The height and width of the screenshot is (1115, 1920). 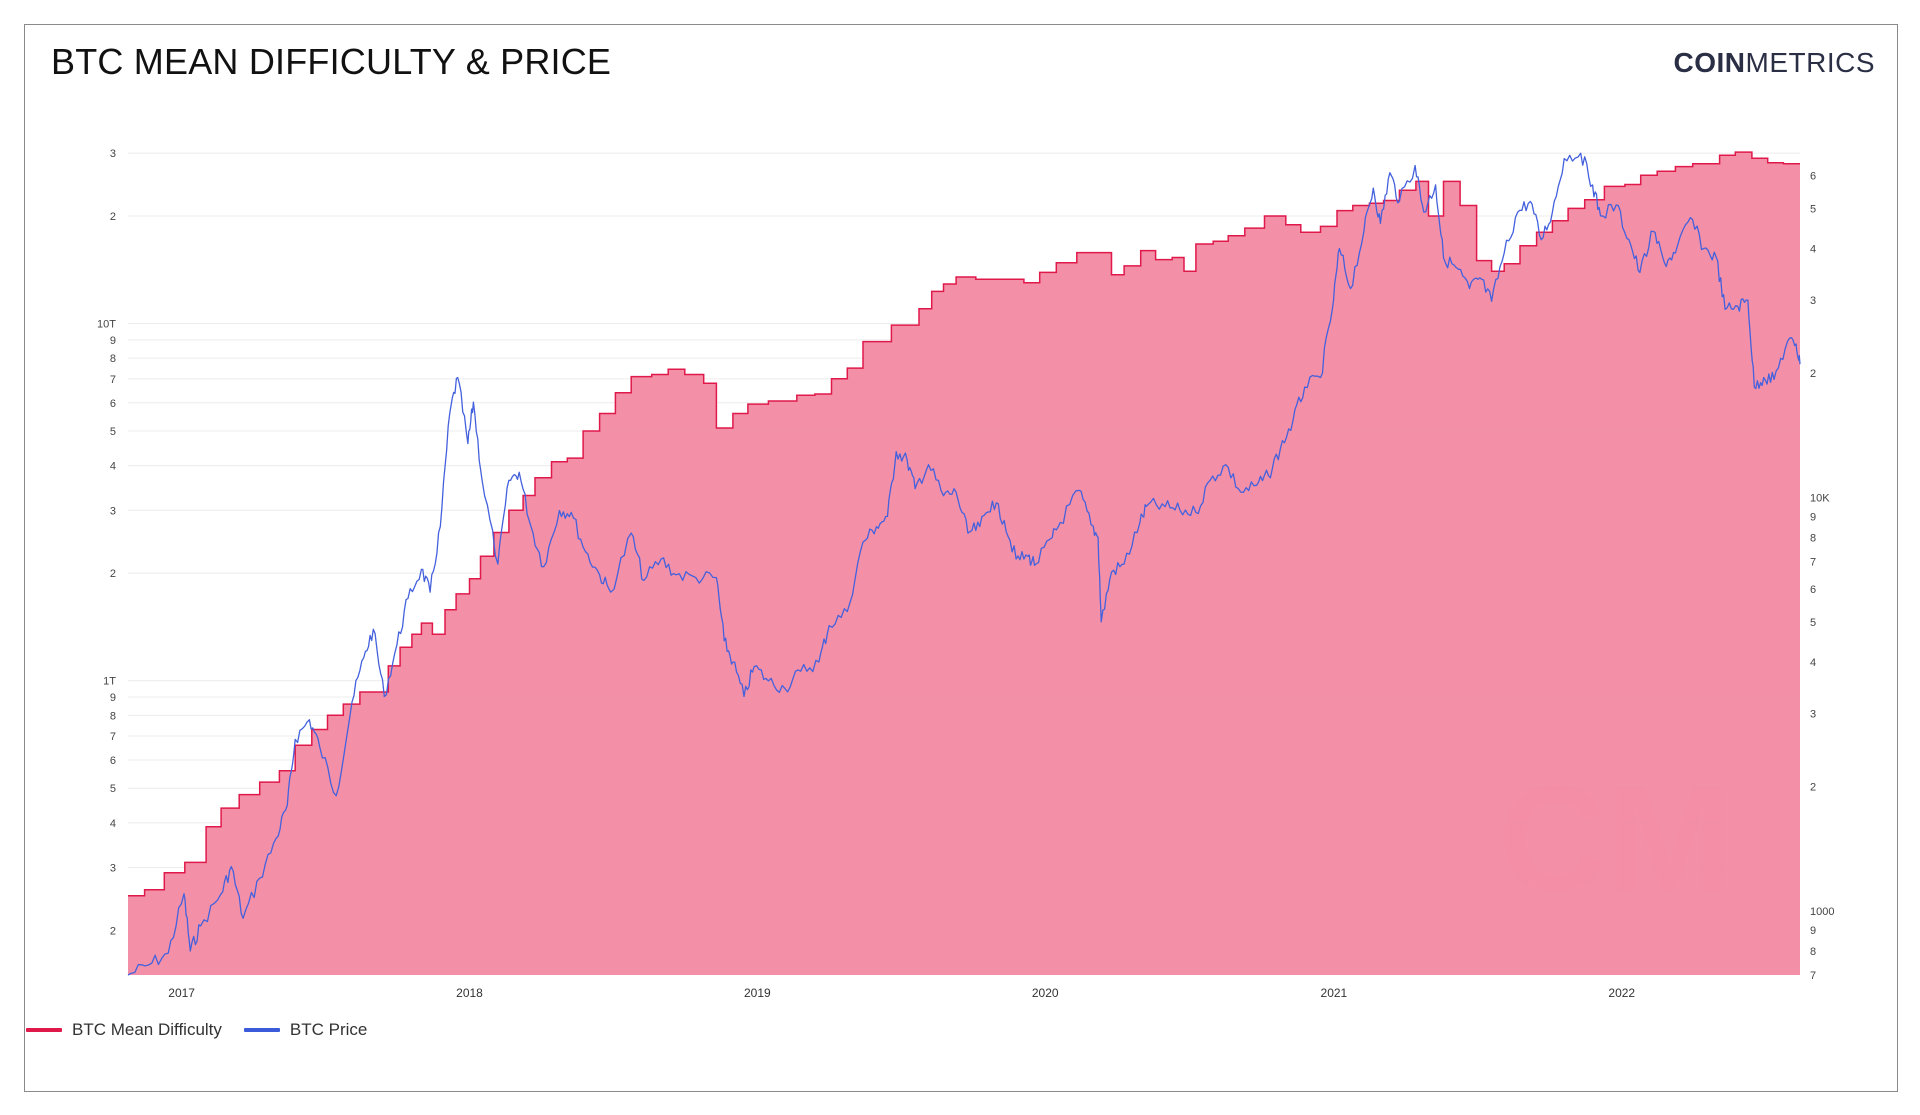 I want to click on chart-legend: BTC Mean Difficulty BTC Price, so click(x=196, y=1030).